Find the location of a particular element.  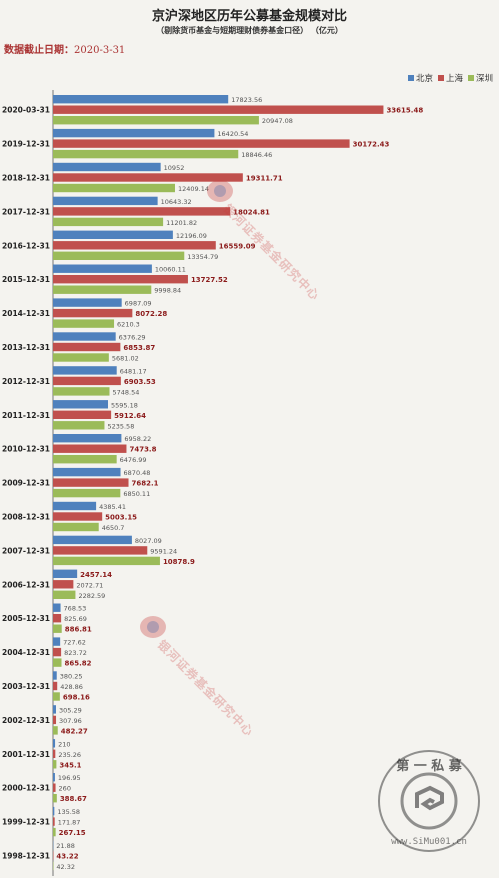

value-label-beijing: 8027.09 is located at coordinates (148, 541).